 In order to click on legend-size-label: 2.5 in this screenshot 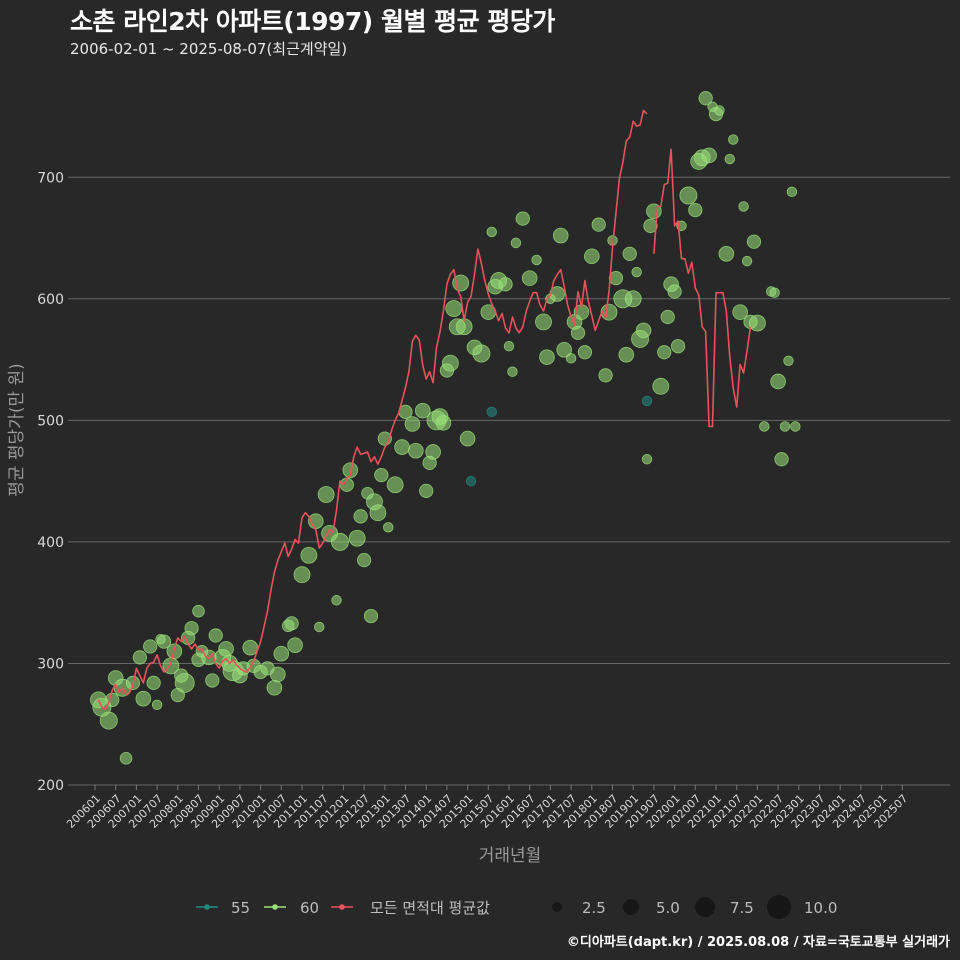, I will do `click(594, 908)`.